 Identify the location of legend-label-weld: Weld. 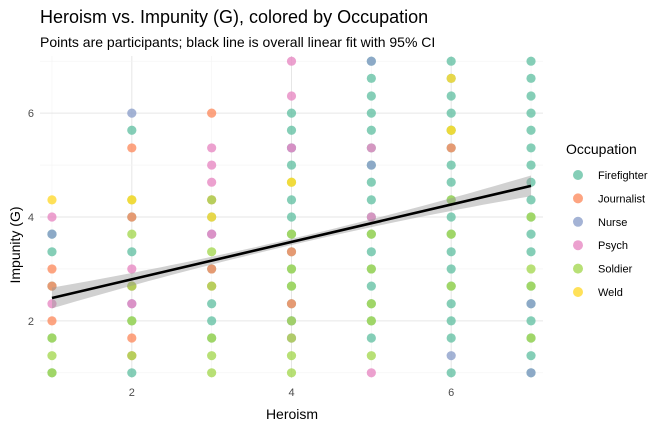
(610, 293).